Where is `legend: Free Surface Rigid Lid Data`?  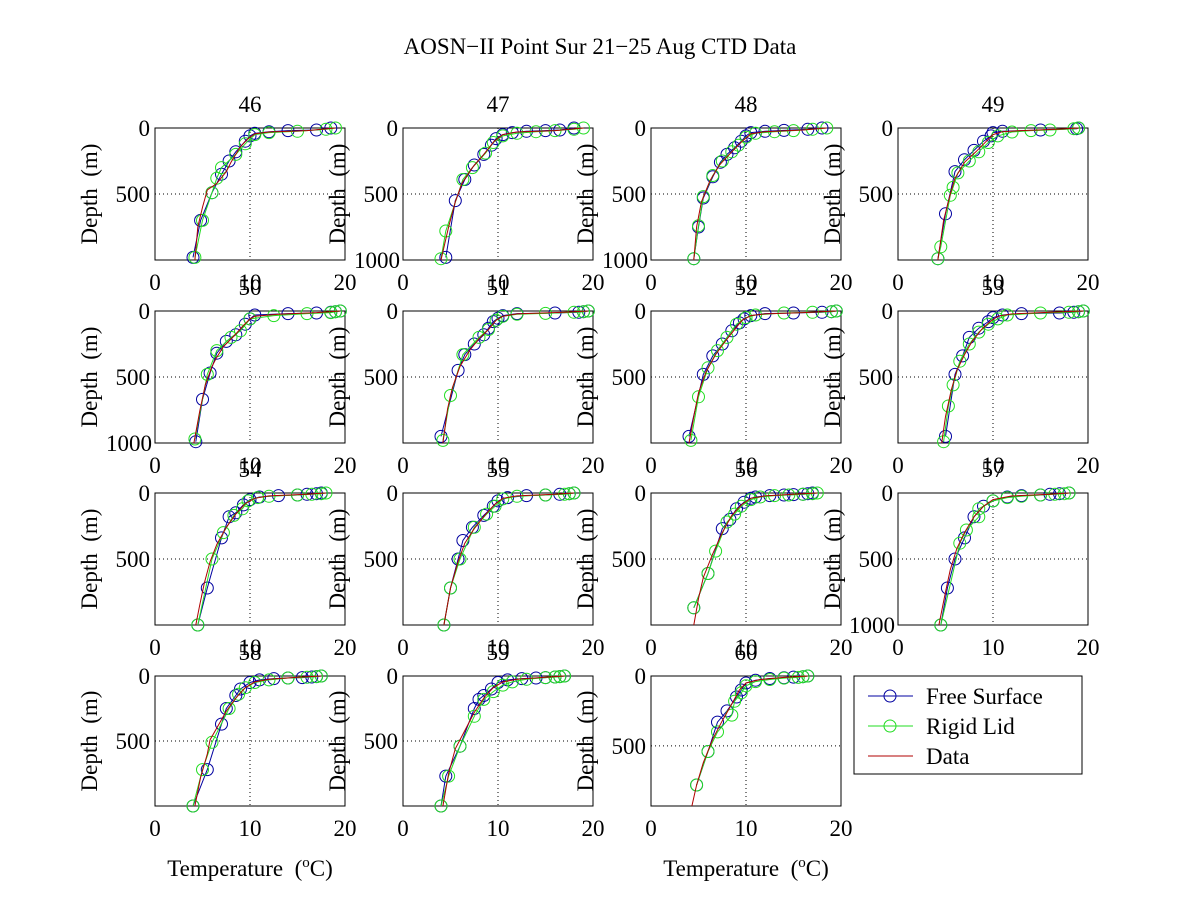
legend: Free Surface Rigid Lid Data is located at coordinates (968, 725).